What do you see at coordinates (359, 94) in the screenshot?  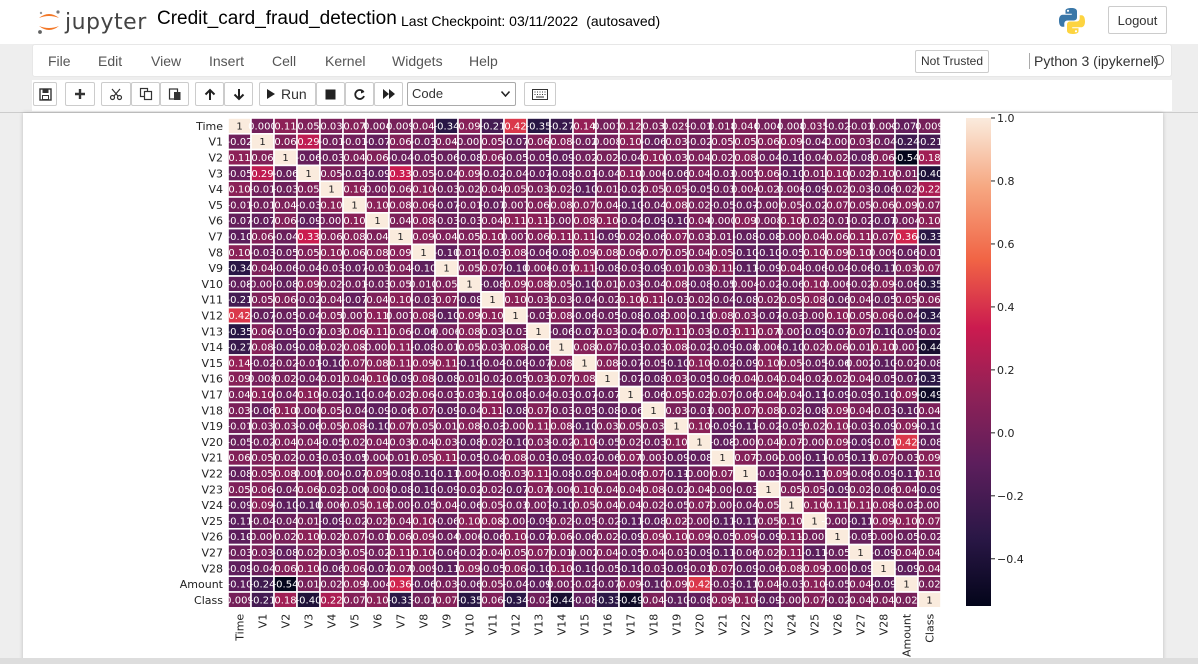 I see `restart-button` at bounding box center [359, 94].